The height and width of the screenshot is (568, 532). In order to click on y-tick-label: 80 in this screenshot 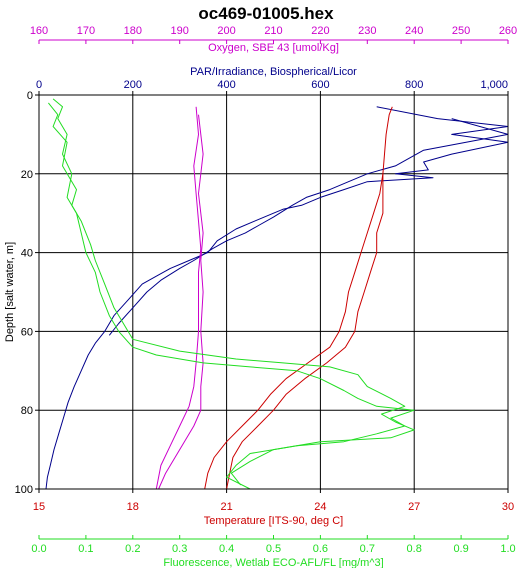, I will do `click(27, 411)`.